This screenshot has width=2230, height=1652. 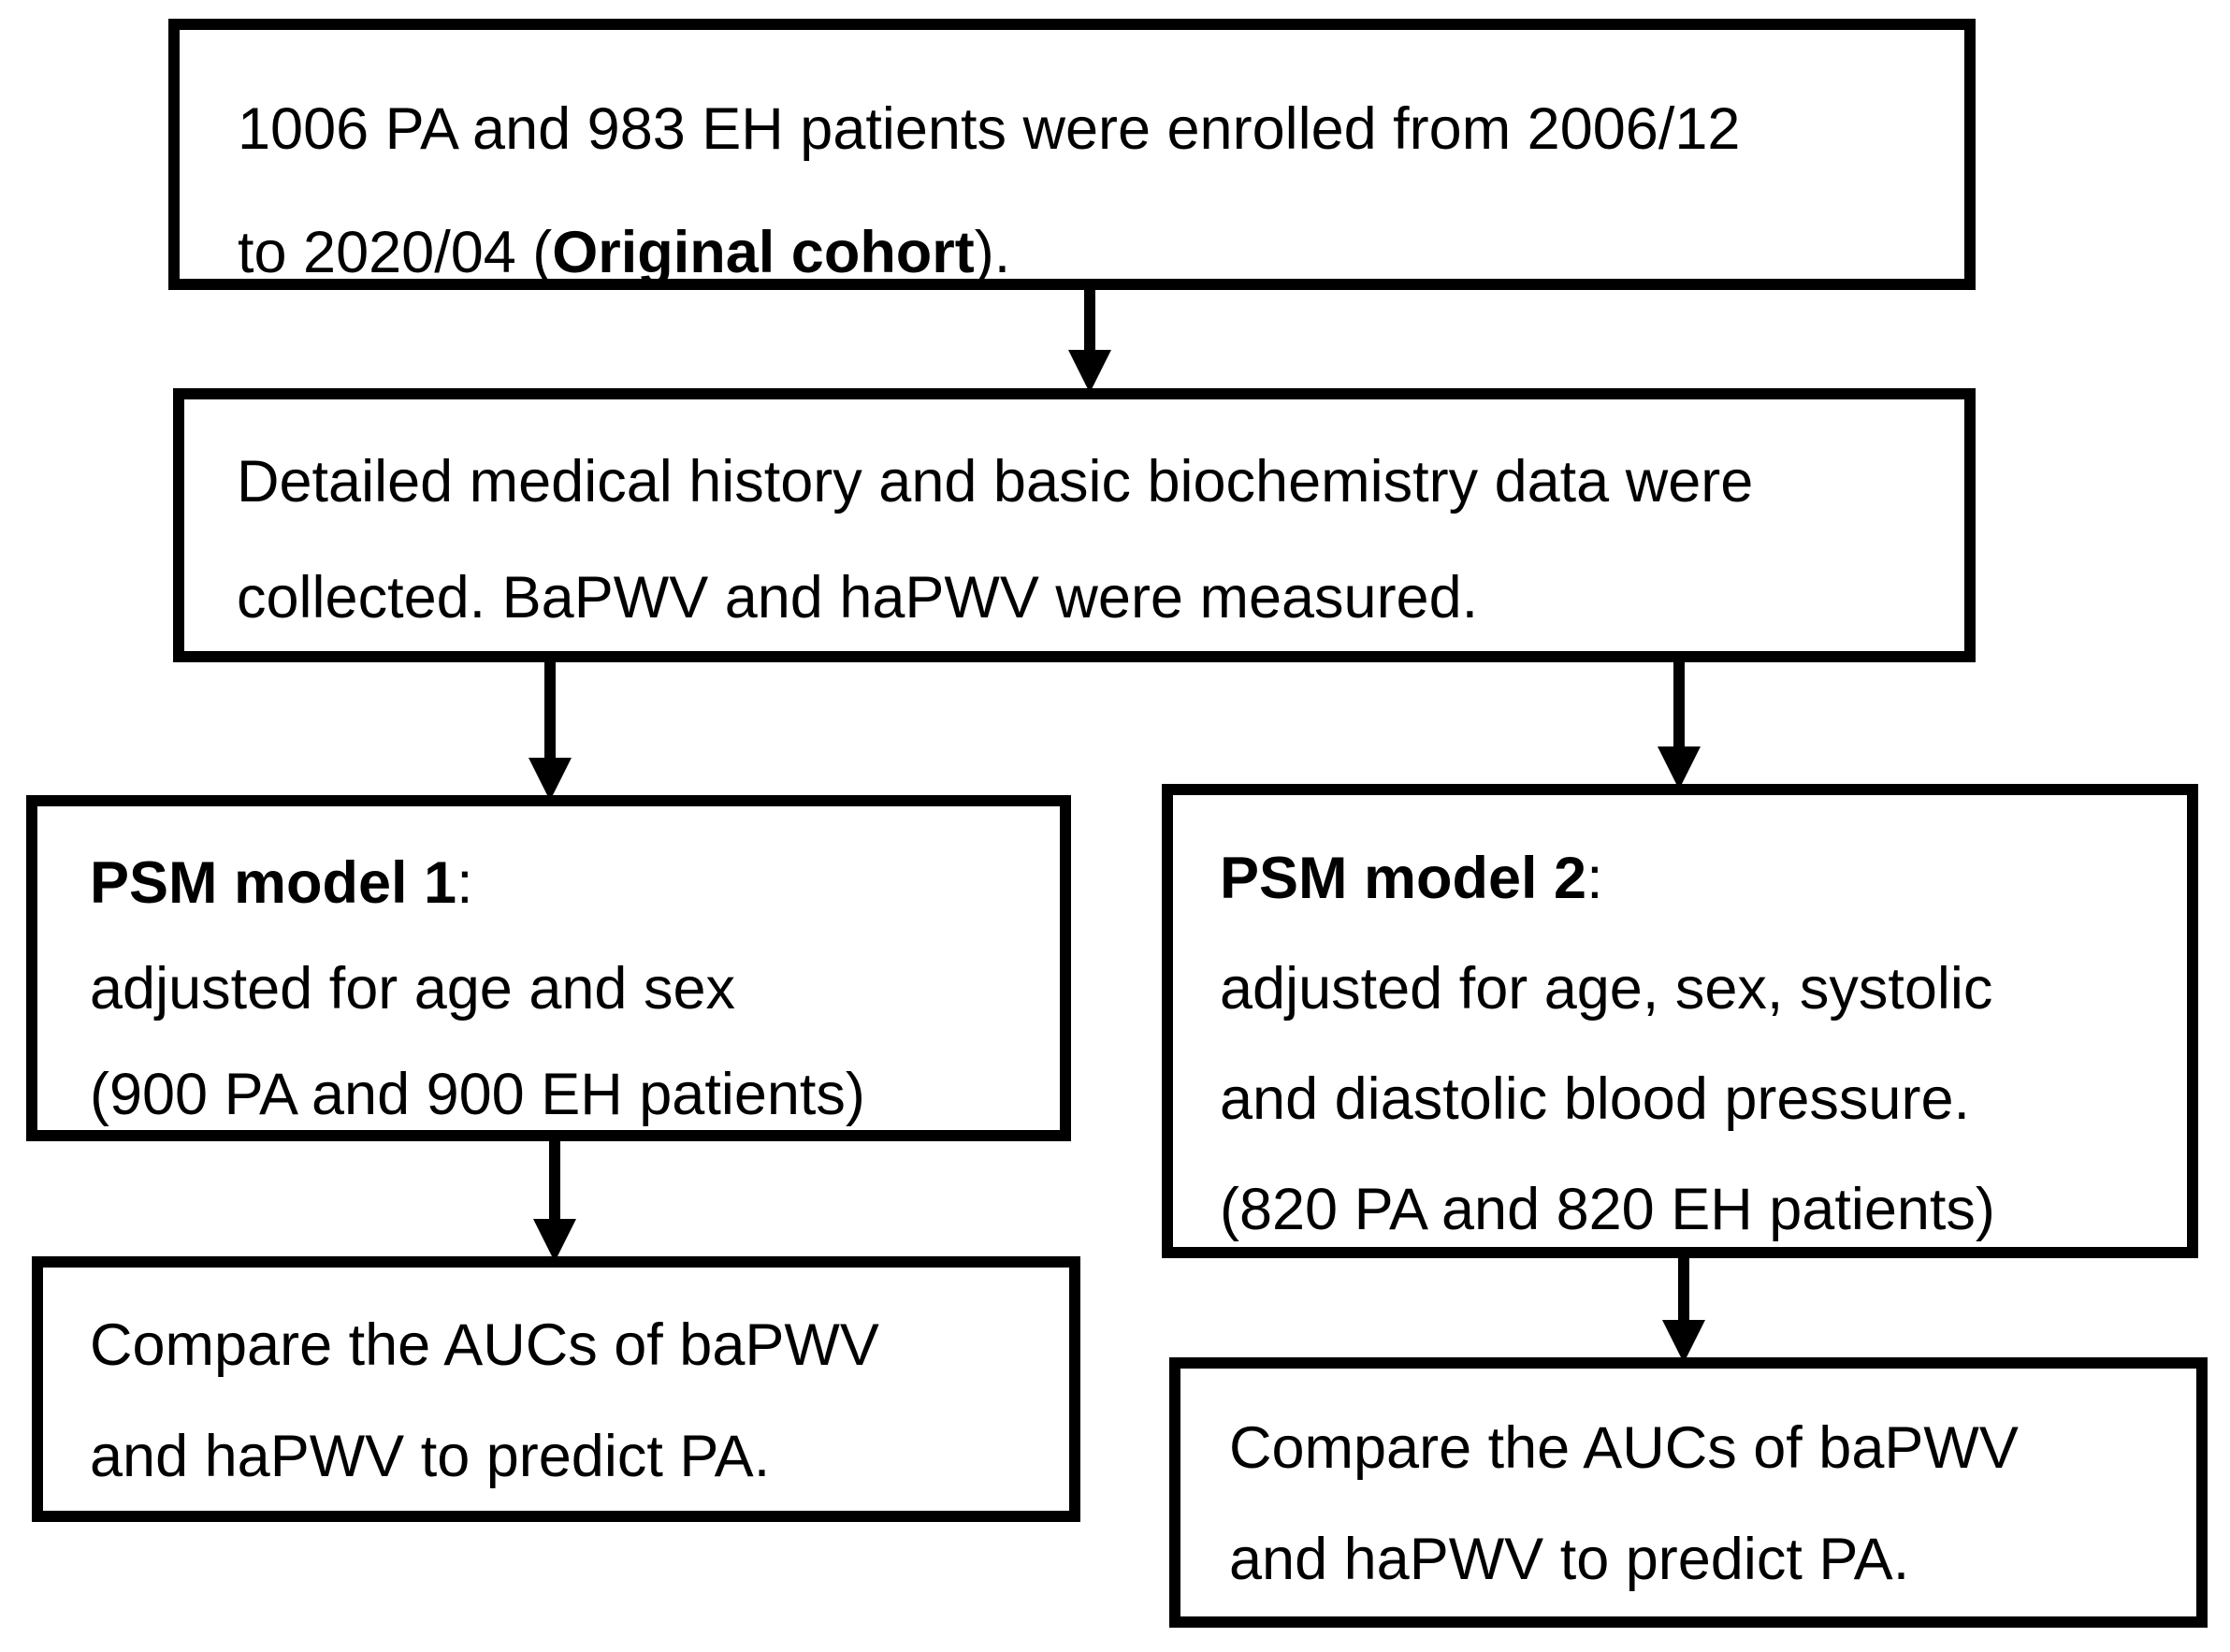 I want to click on text-line: PSM model 1:, so click(x=575, y=883).